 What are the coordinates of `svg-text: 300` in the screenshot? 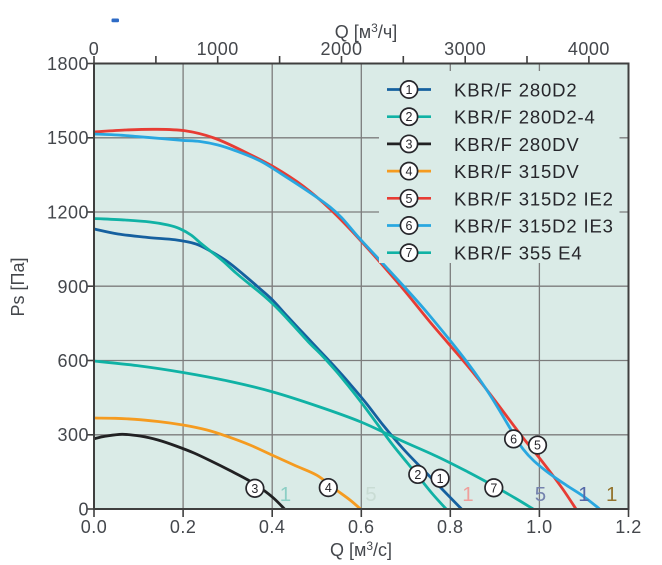 It's located at (73, 435).